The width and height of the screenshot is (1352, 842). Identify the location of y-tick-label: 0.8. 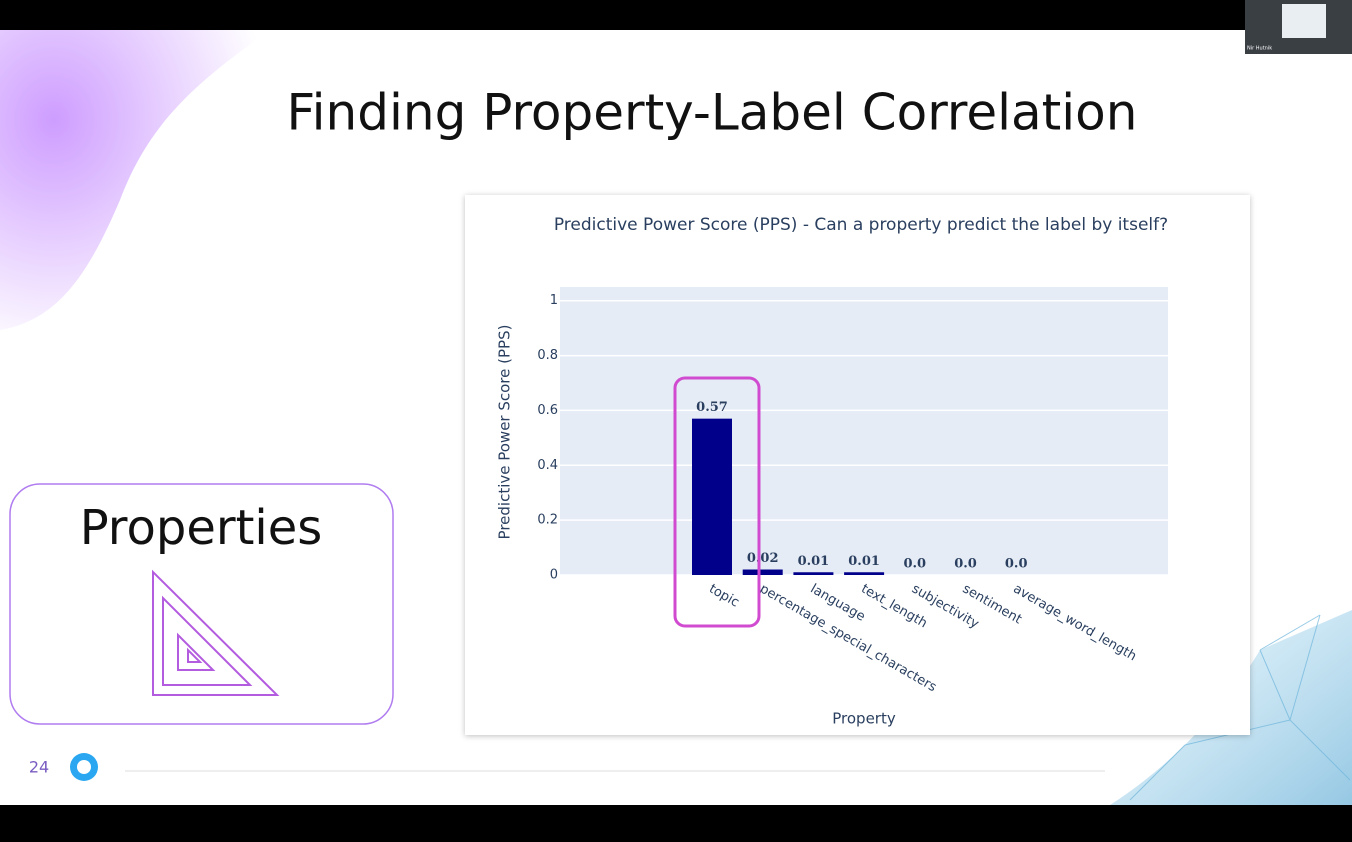
(547, 355).